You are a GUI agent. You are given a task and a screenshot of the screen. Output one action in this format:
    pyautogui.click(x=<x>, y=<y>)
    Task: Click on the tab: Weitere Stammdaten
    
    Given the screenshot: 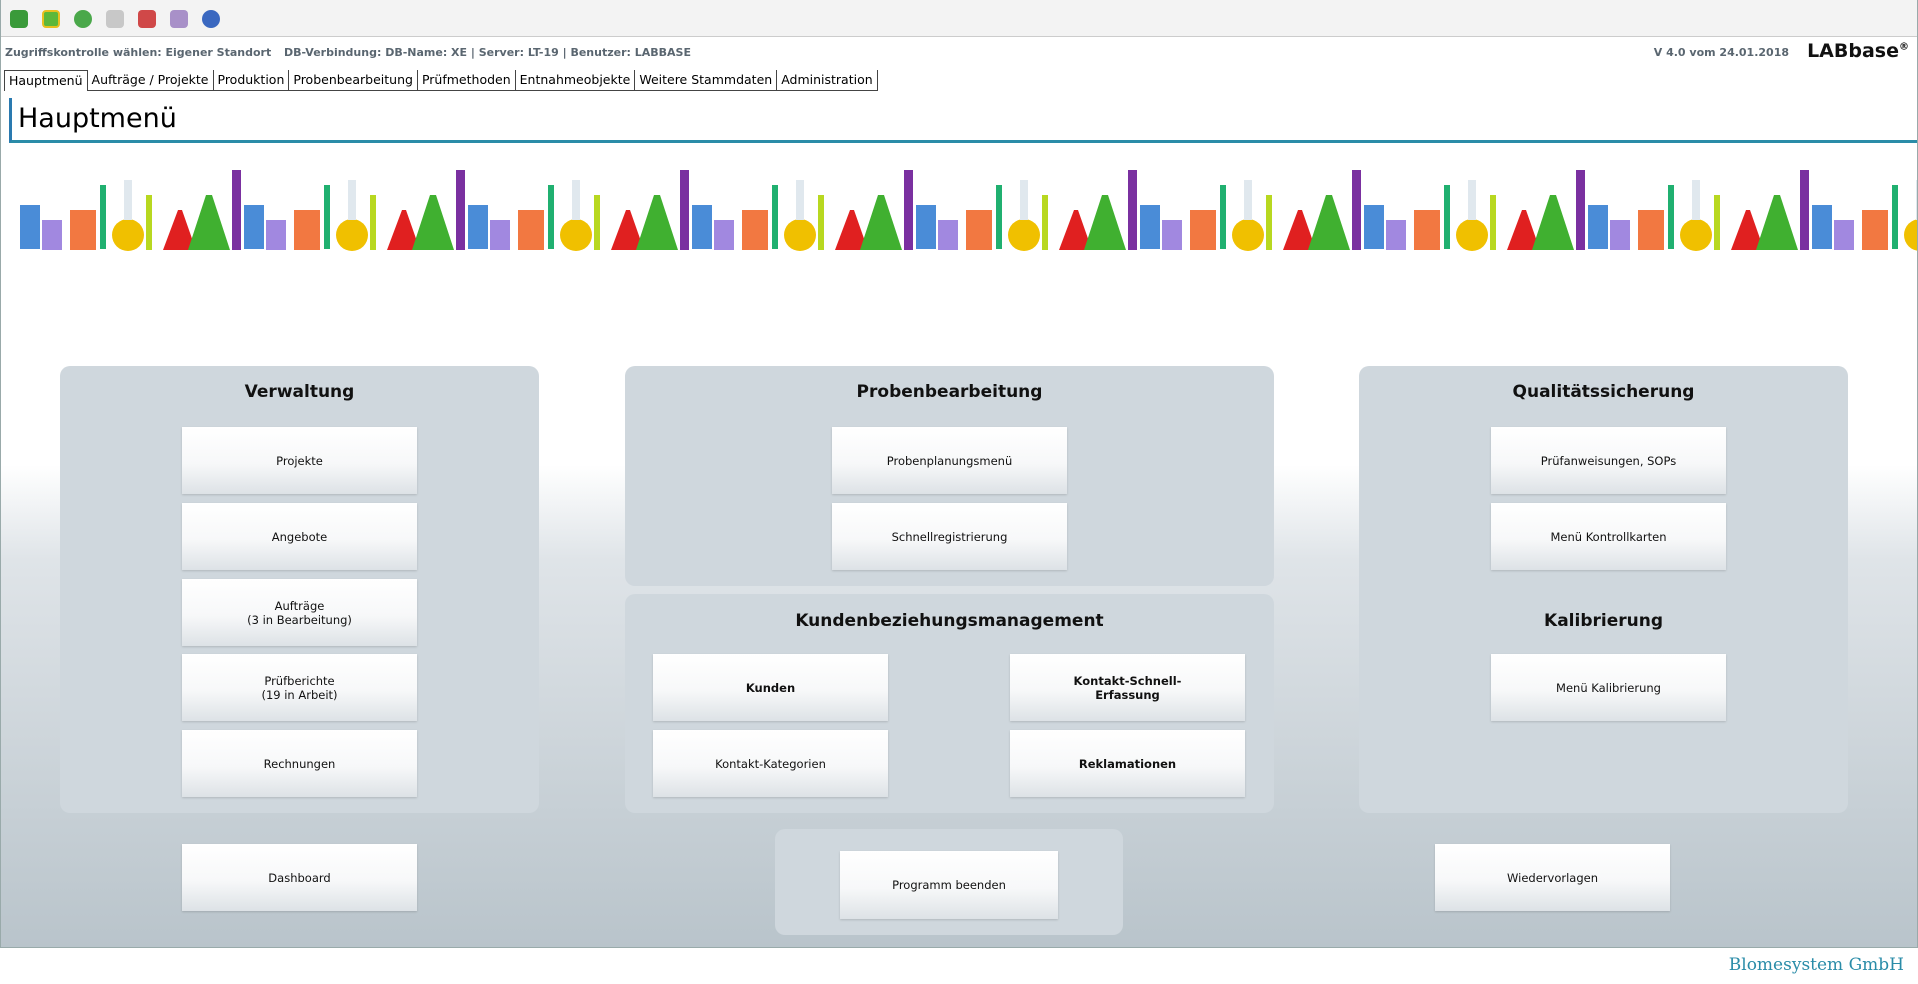 What is the action you would take?
    pyautogui.click(x=706, y=80)
    